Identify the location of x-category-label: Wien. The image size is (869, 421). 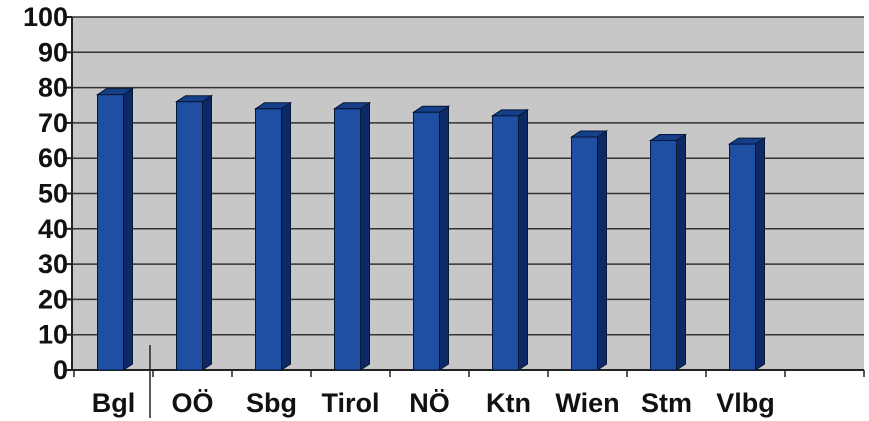
(587, 403).